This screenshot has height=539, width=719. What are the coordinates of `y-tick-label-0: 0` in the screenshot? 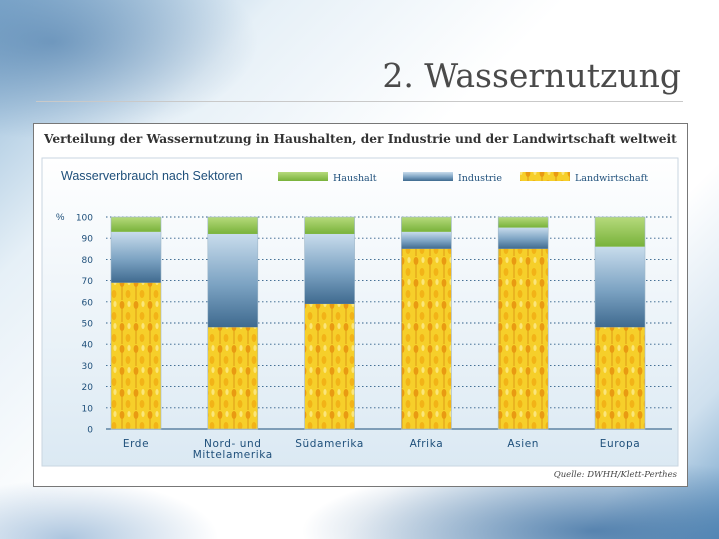 It's located at (90, 431).